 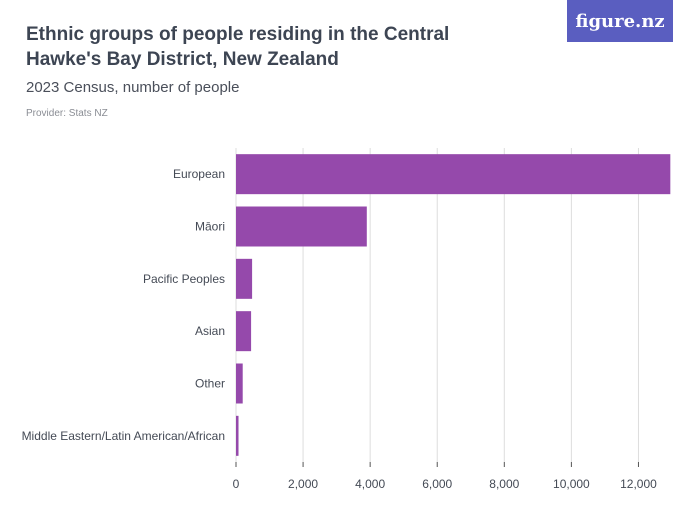 I want to click on x-tick-label: 0, so click(x=236, y=484).